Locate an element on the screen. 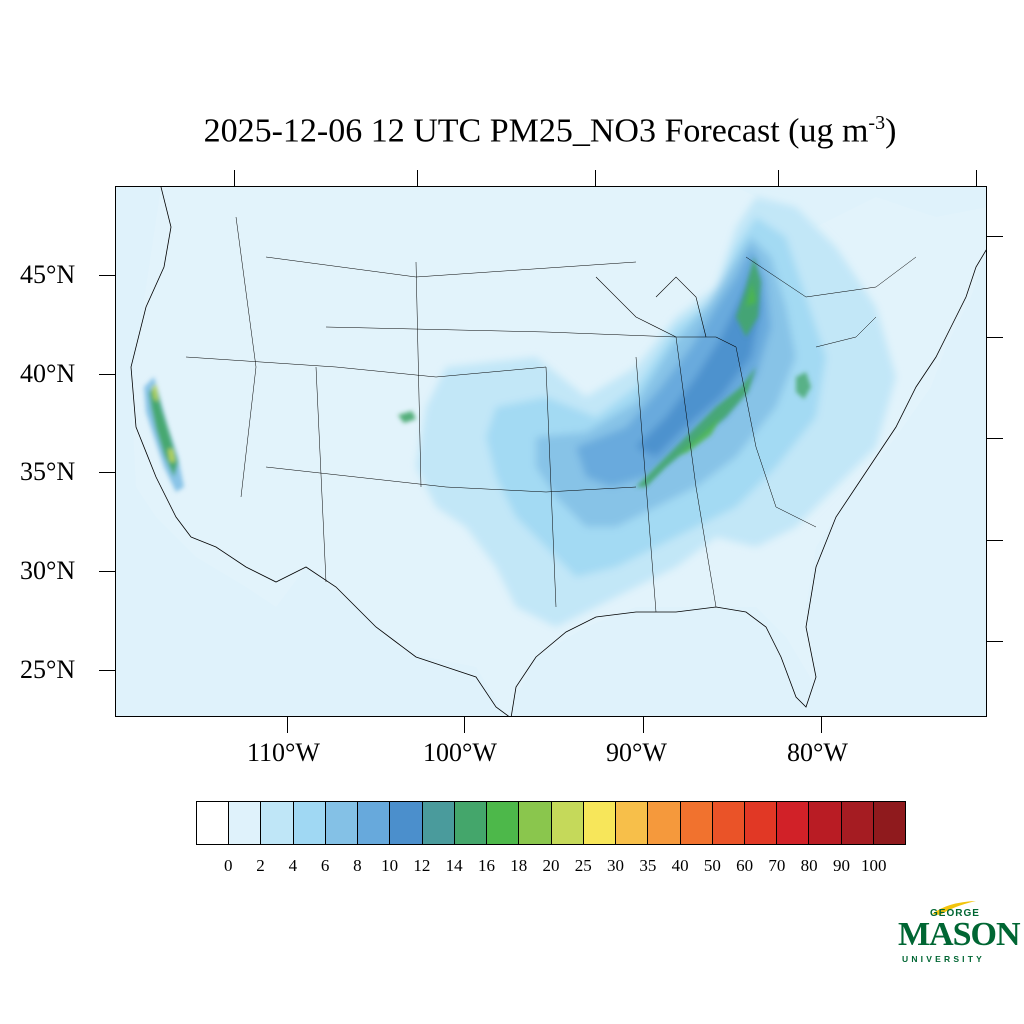 The width and height of the screenshot is (1024, 1024). lat-label: 45°N is located at coordinates (48, 274).